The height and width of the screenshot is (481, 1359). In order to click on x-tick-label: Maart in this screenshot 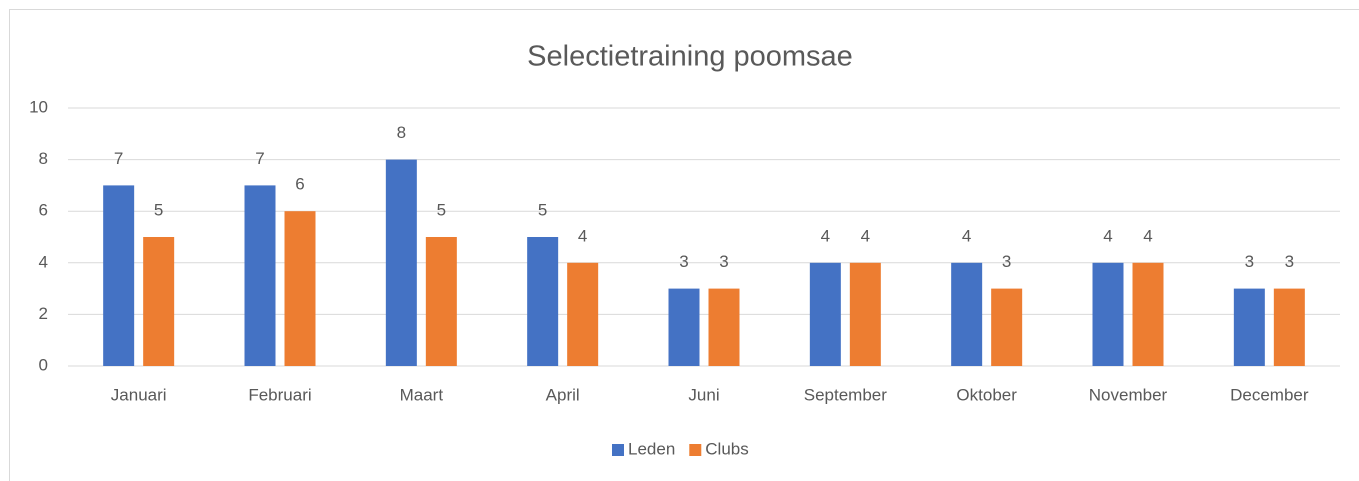, I will do `click(422, 394)`.